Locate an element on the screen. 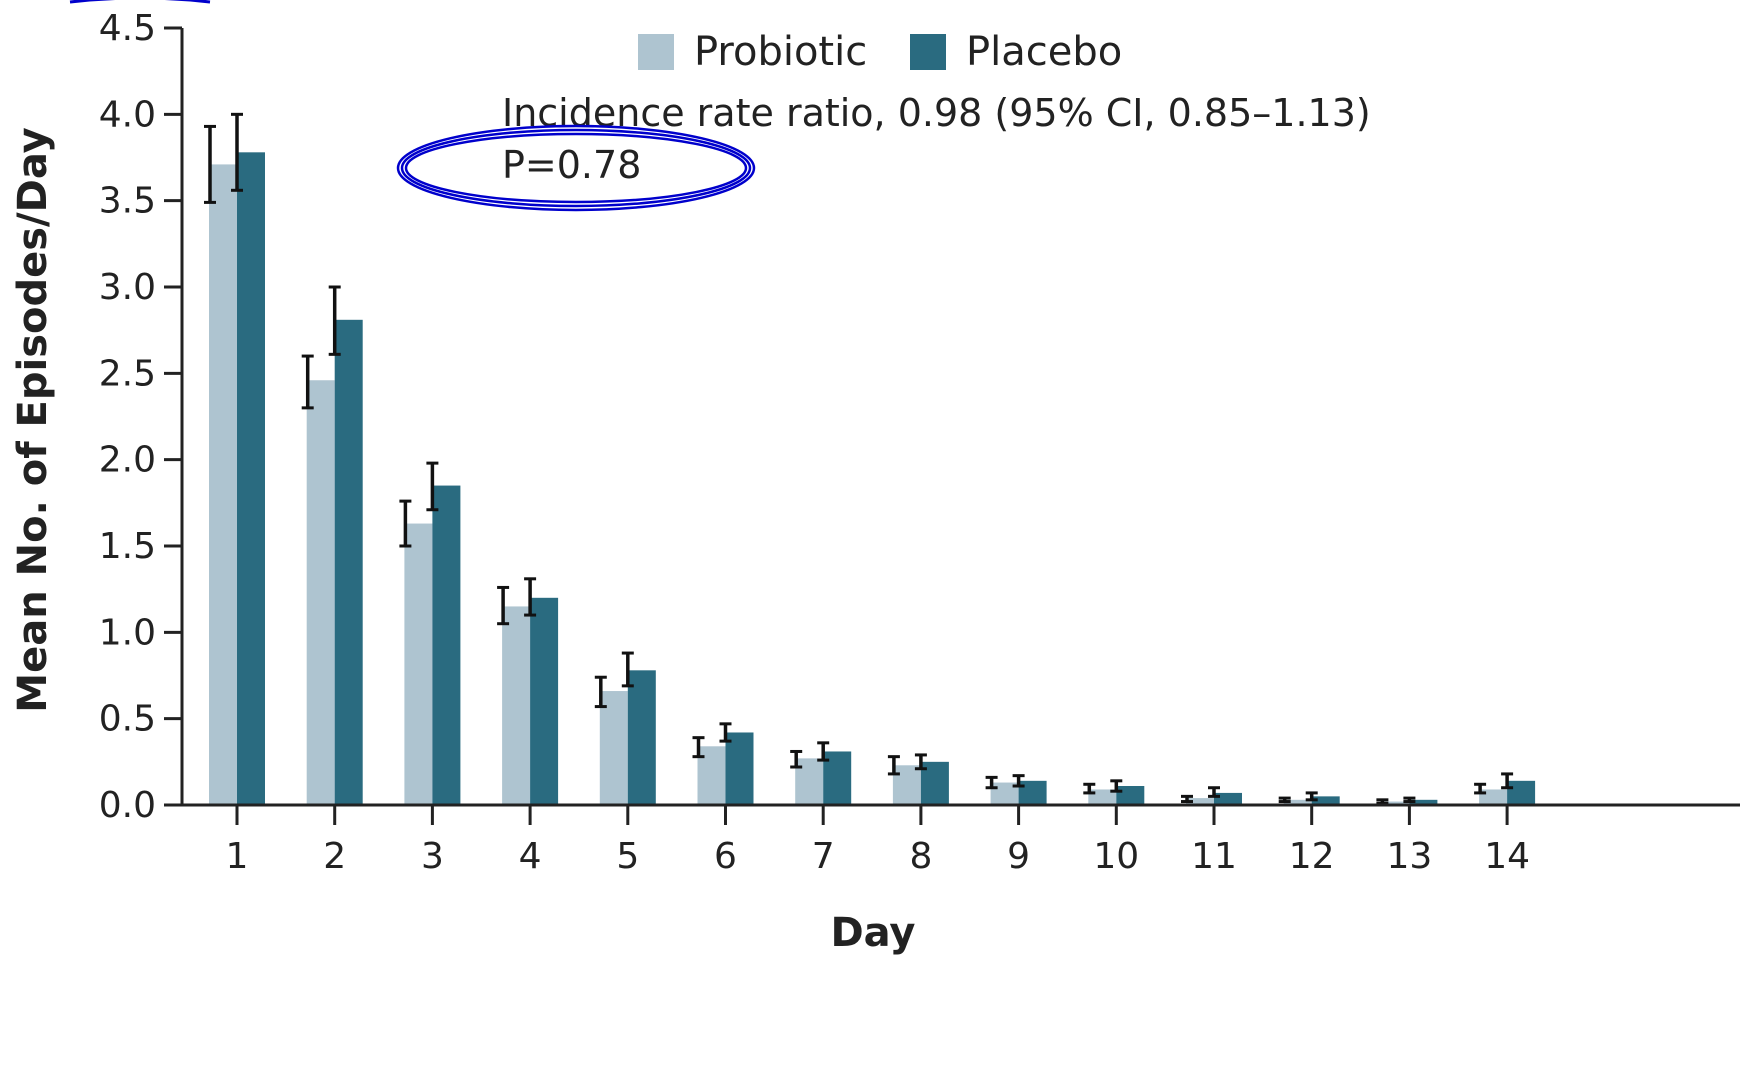 Image resolution: width=1743 pixels, height=1067 pixels. y-tick-label: 3.0 is located at coordinates (127, 287).